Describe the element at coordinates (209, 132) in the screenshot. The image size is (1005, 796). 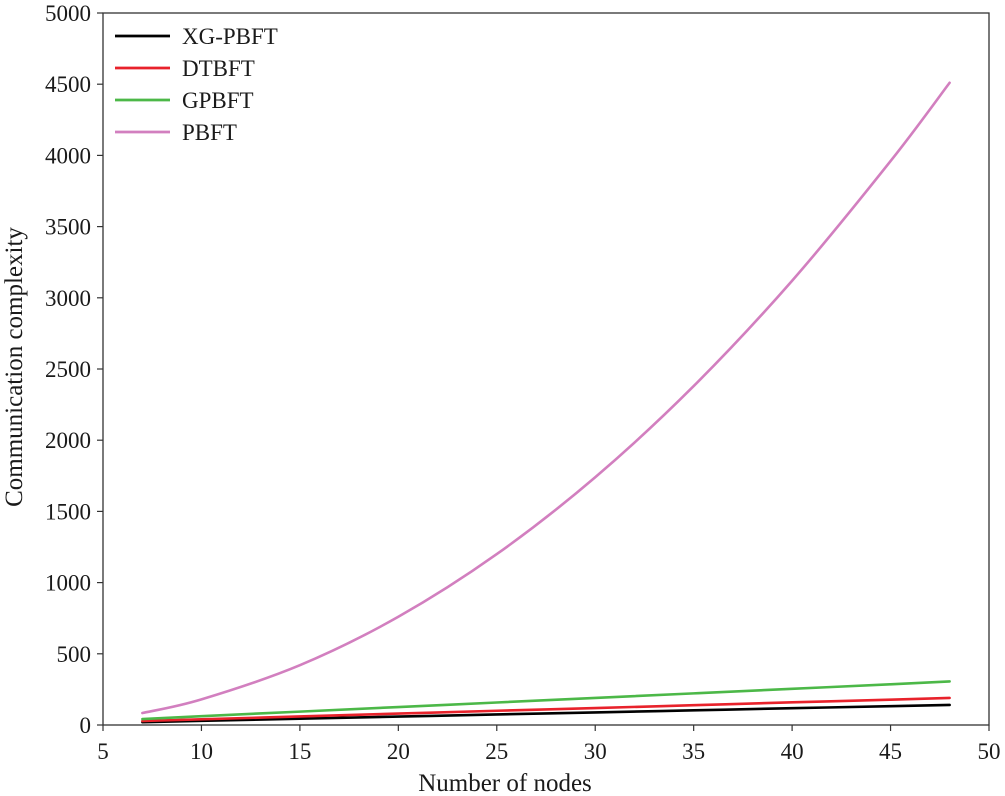
I see `legend-label: PBFT` at that location.